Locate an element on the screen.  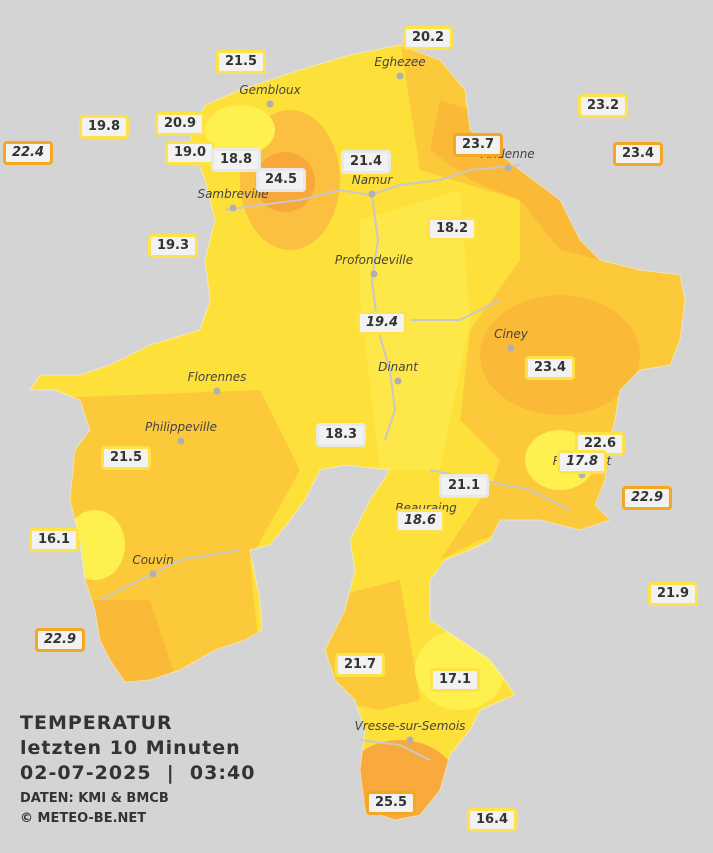
station-temperature: 24.5 is located at coordinates (281, 180).